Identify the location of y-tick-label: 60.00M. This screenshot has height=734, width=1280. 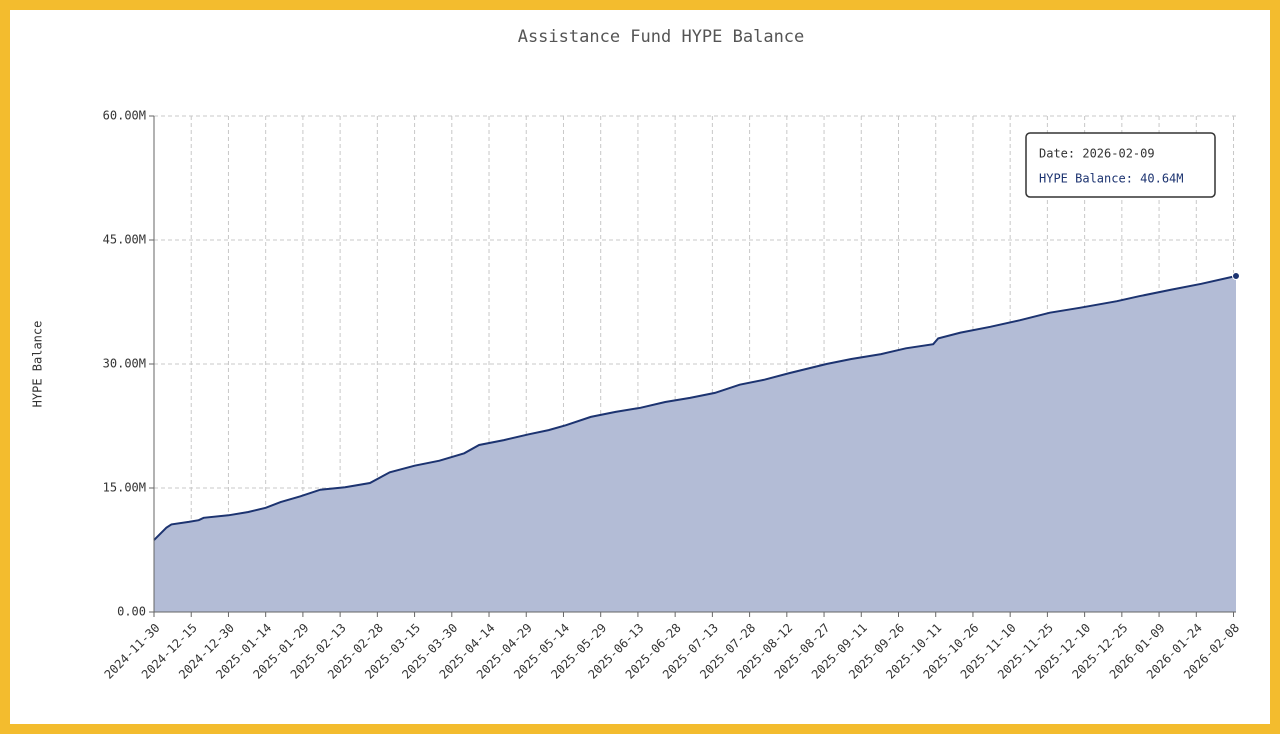
(124, 116).